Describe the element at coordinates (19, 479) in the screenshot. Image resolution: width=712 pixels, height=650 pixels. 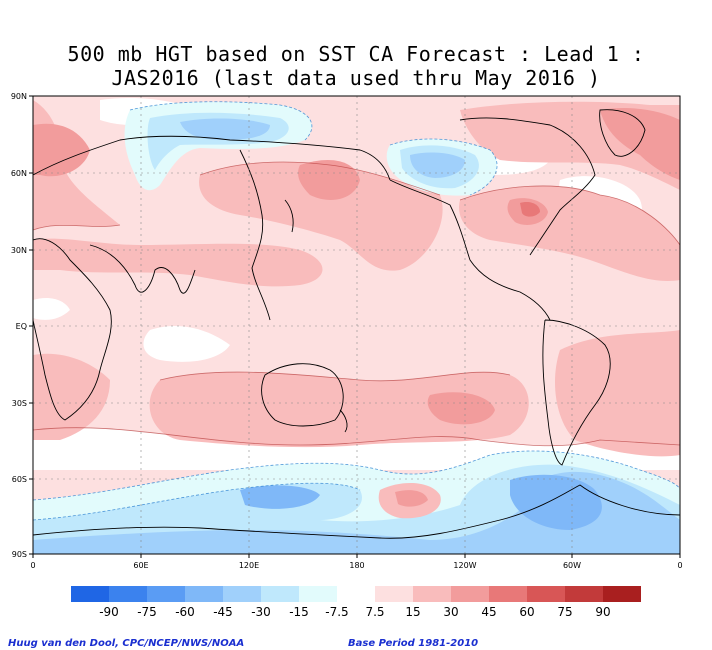
I see `lat-label: 60S` at that location.